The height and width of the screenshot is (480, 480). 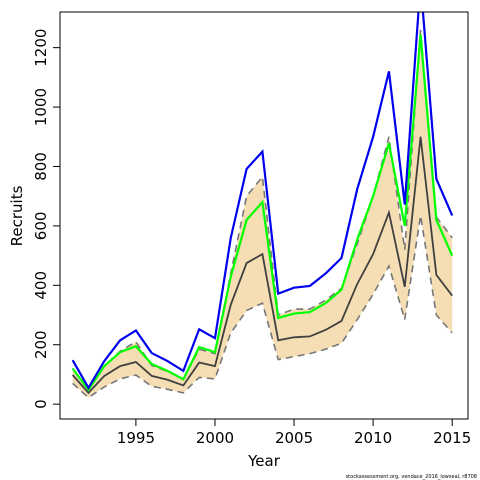 I want to click on x-axis-title: Year, so click(x=264, y=461).